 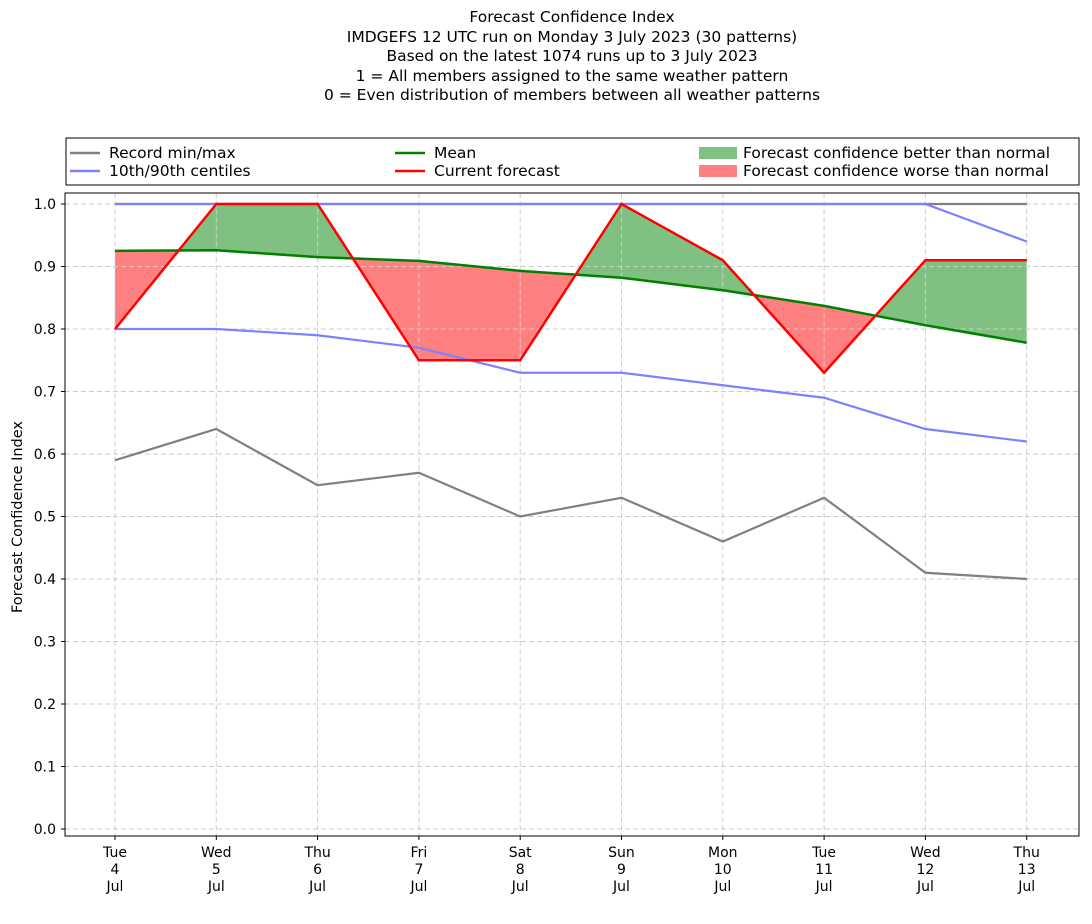 What do you see at coordinates (520, 870) in the screenshot?
I see `x-tick-label: 8` at bounding box center [520, 870].